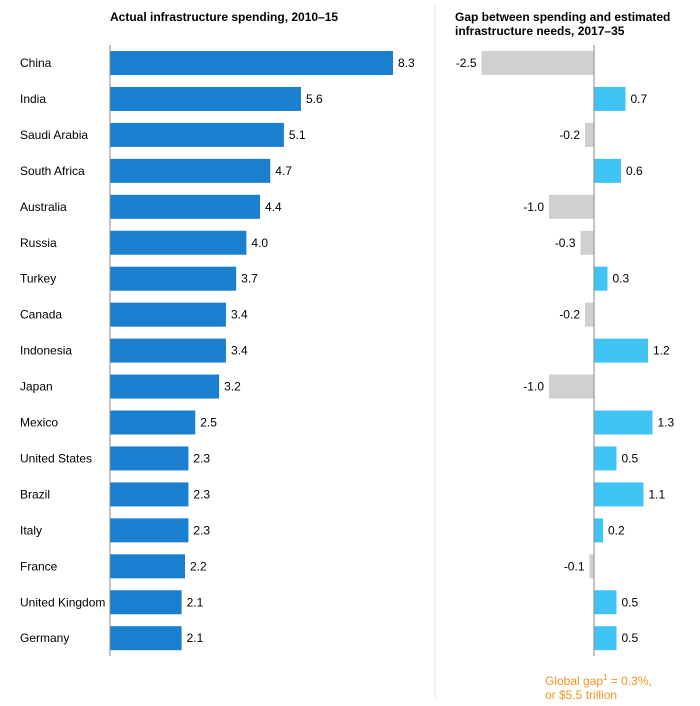  I want to click on category-label: United Kingdom, so click(62, 602).